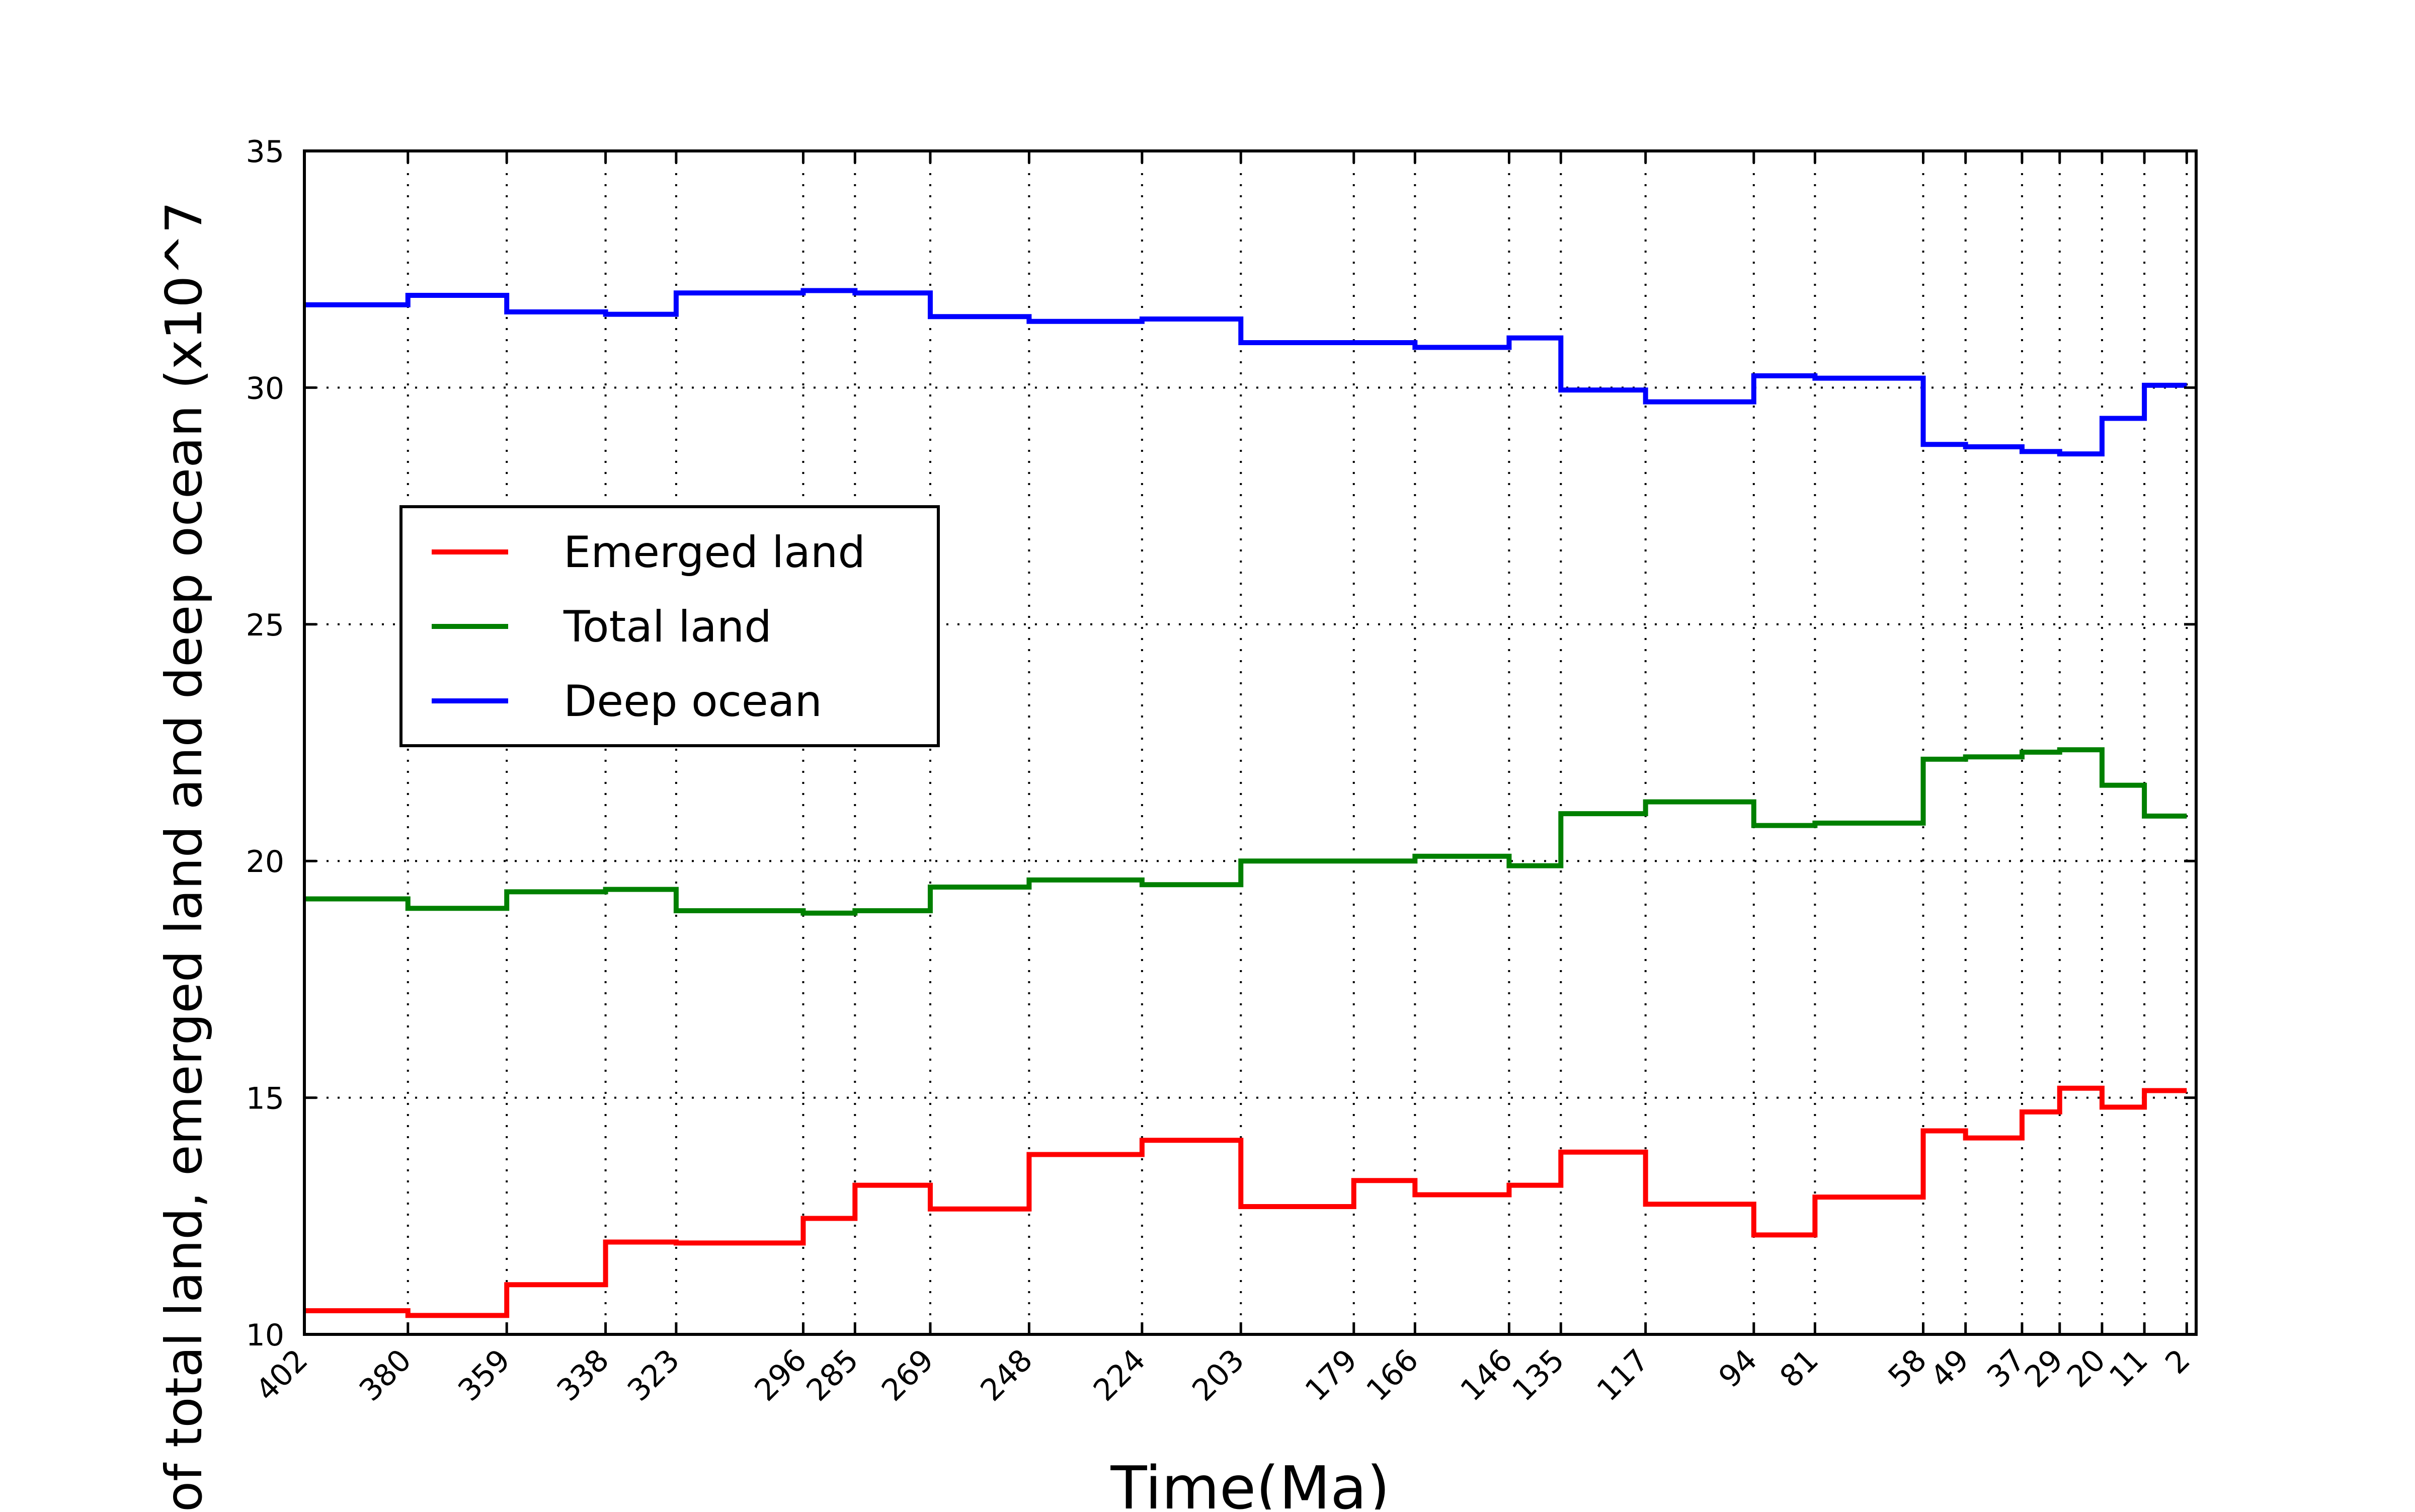 This screenshot has width=2415, height=1512. I want to click on x-tick-label: 338, so click(583, 1375).